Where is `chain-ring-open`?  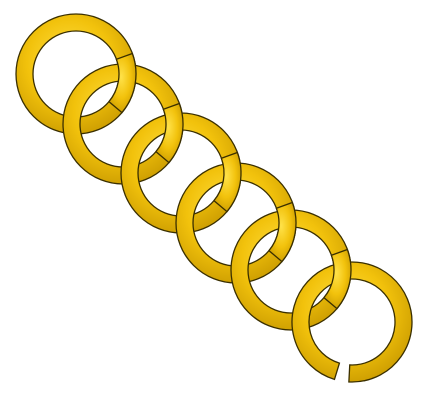 chain-ring-open is located at coordinates (352, 322).